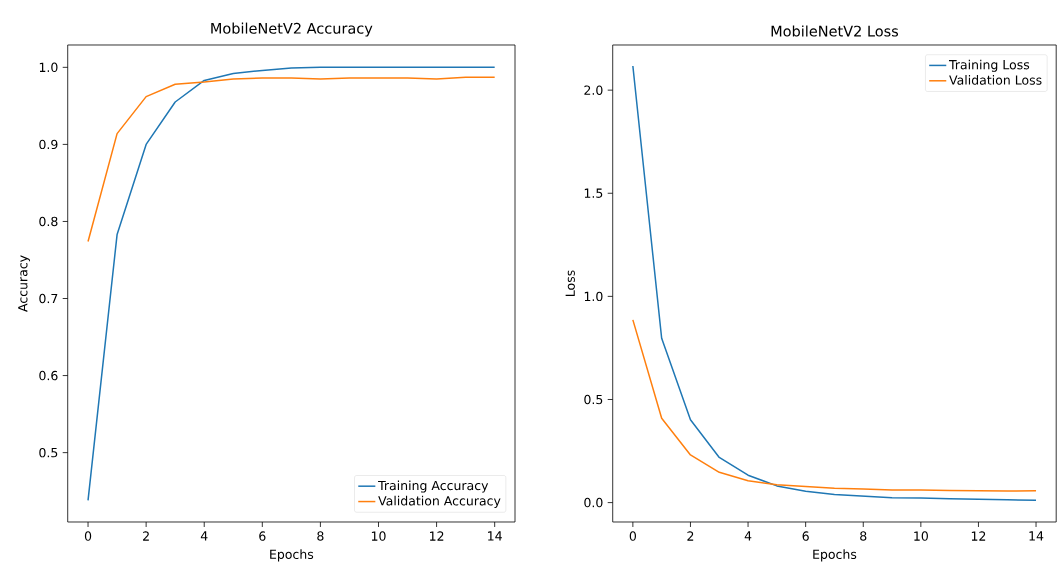 Image resolution: width=1058 pixels, height=577 pixels. What do you see at coordinates (593, 90) in the screenshot?
I see `y-tick-label: 2.0` at bounding box center [593, 90].